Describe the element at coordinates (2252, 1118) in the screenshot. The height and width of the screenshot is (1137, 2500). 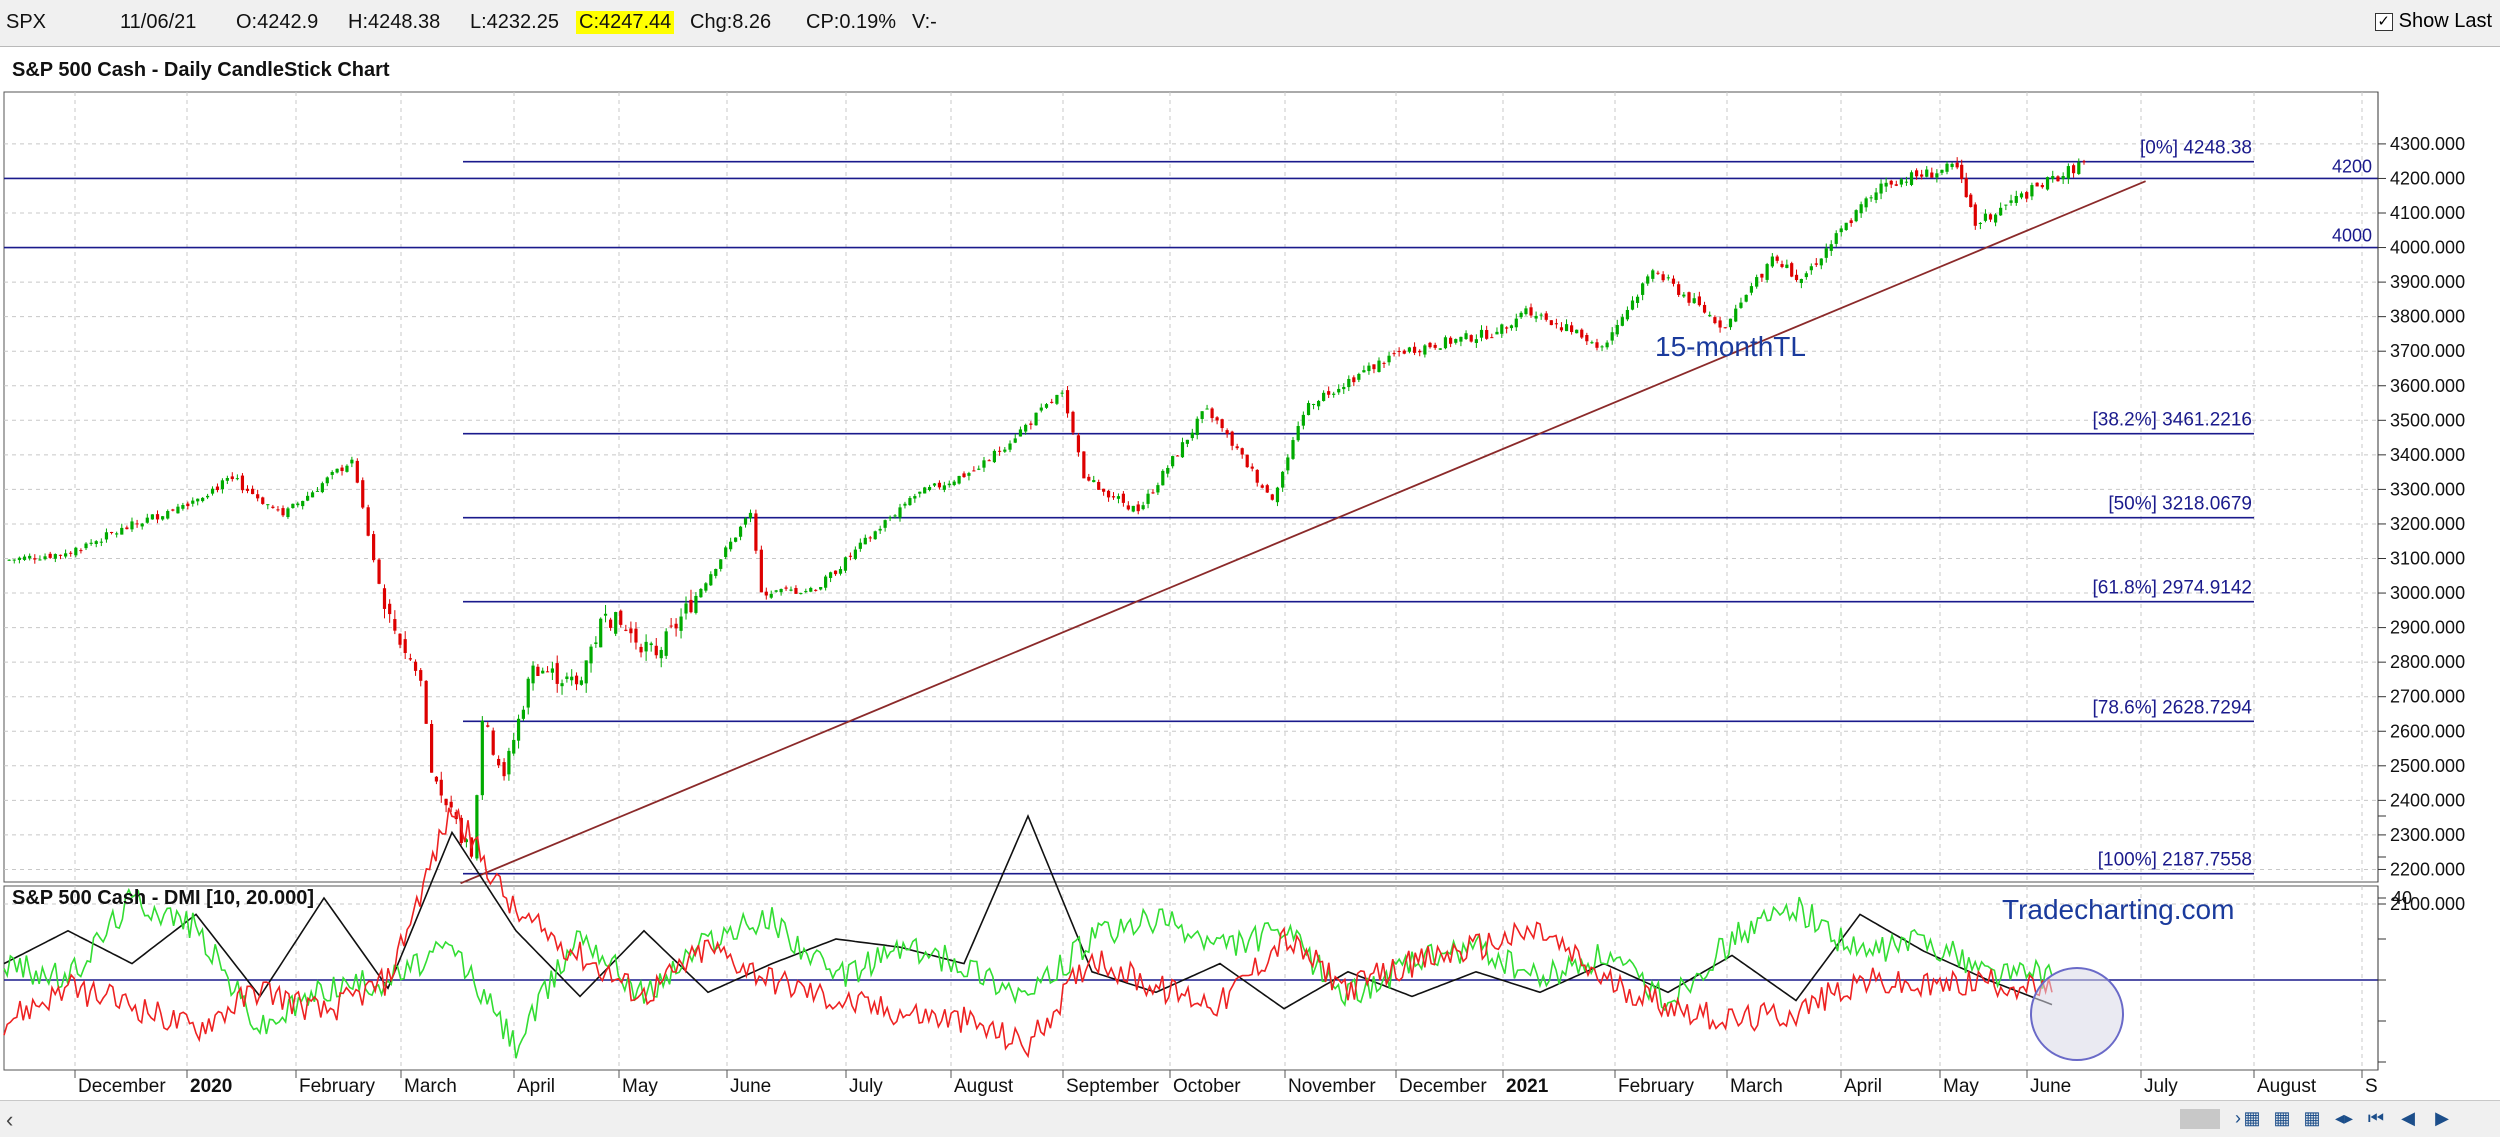
I see `zoom-in-icon: ▦` at that location.